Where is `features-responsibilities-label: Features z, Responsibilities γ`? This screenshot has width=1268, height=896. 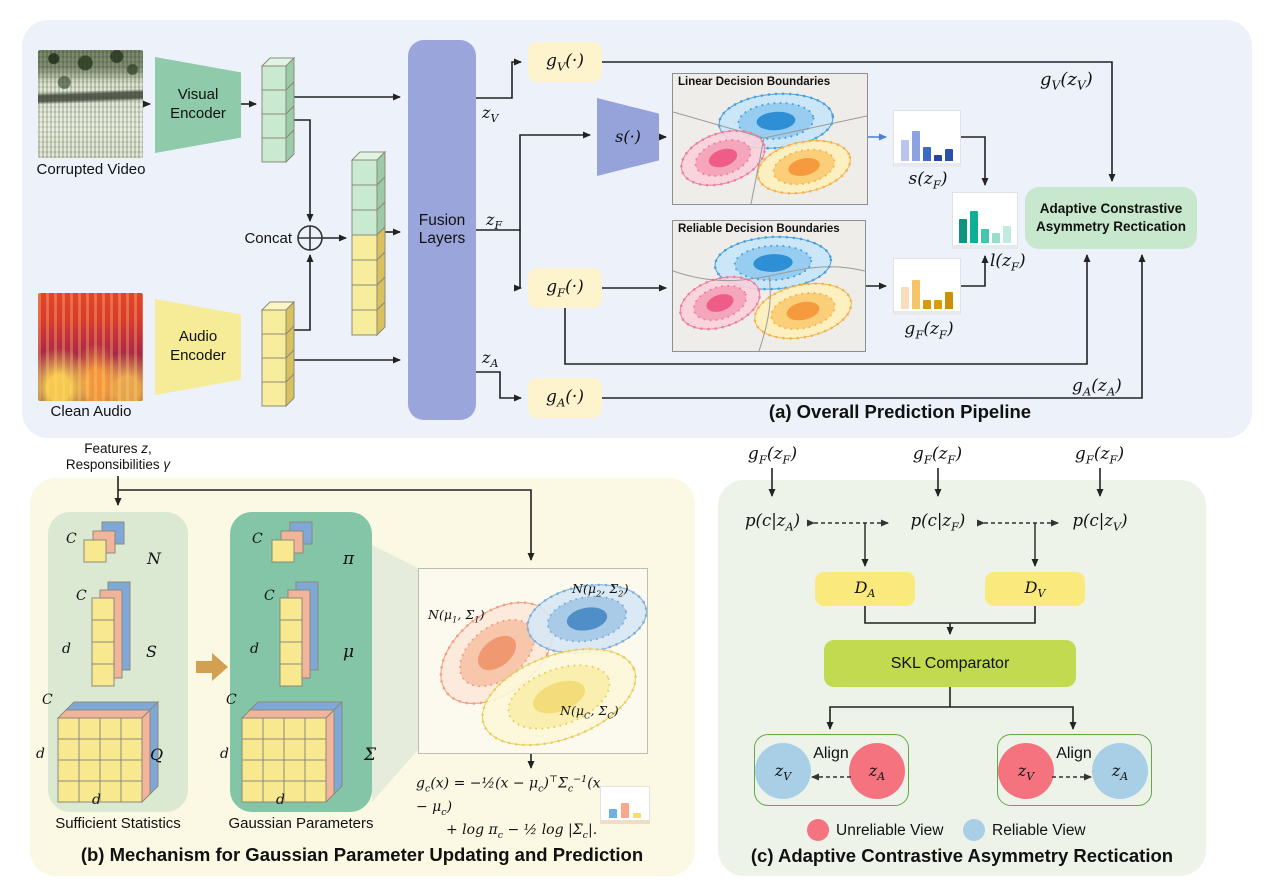 features-responsibilities-label: Features z, Responsibilities γ is located at coordinates (118, 456).